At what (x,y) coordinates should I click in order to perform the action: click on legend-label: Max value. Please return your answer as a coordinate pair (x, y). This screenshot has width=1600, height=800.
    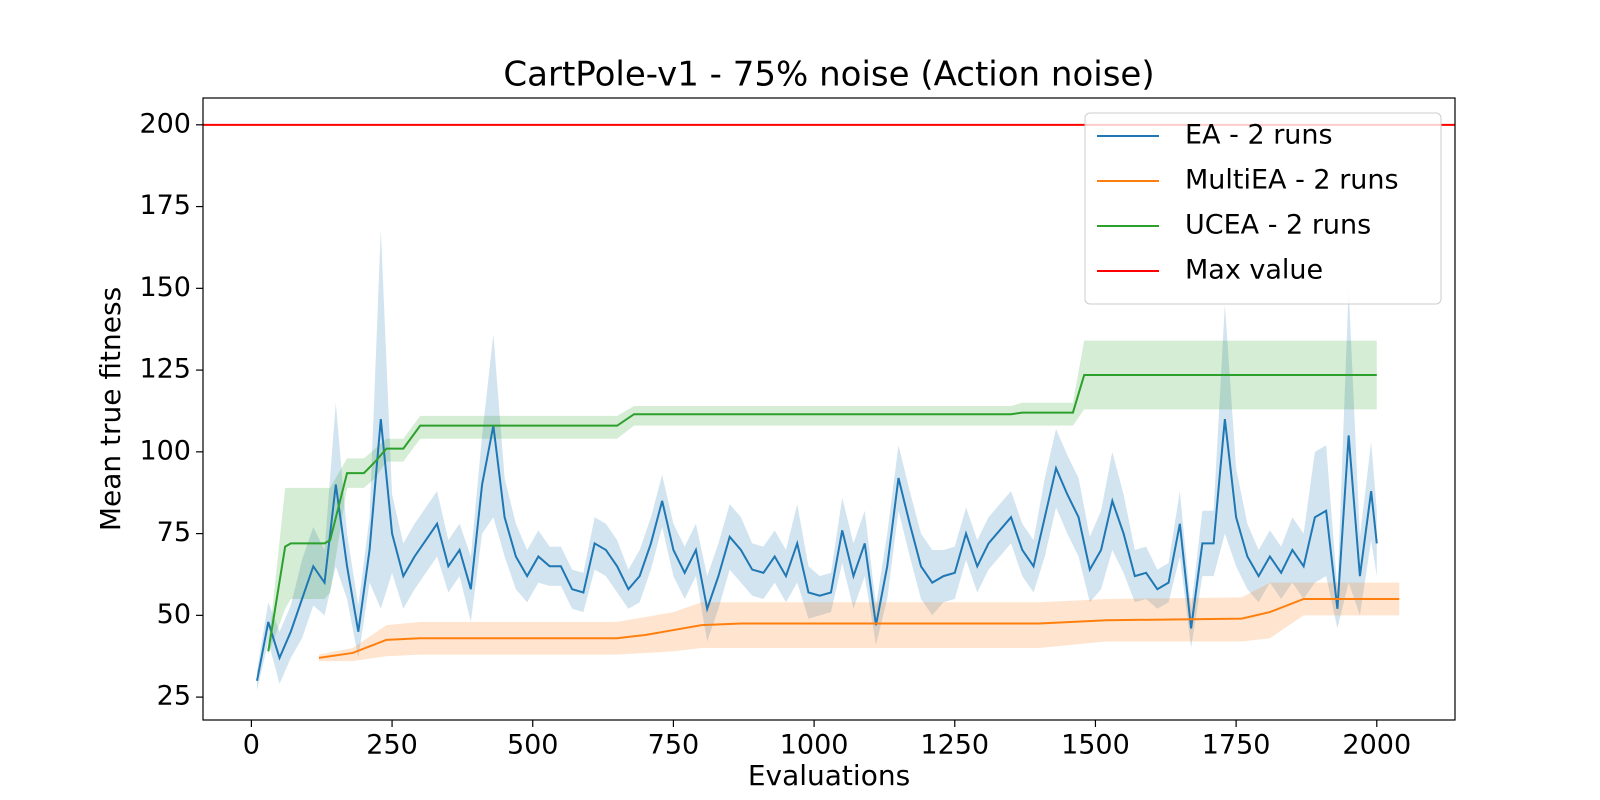
    Looking at the image, I should click on (1254, 270).